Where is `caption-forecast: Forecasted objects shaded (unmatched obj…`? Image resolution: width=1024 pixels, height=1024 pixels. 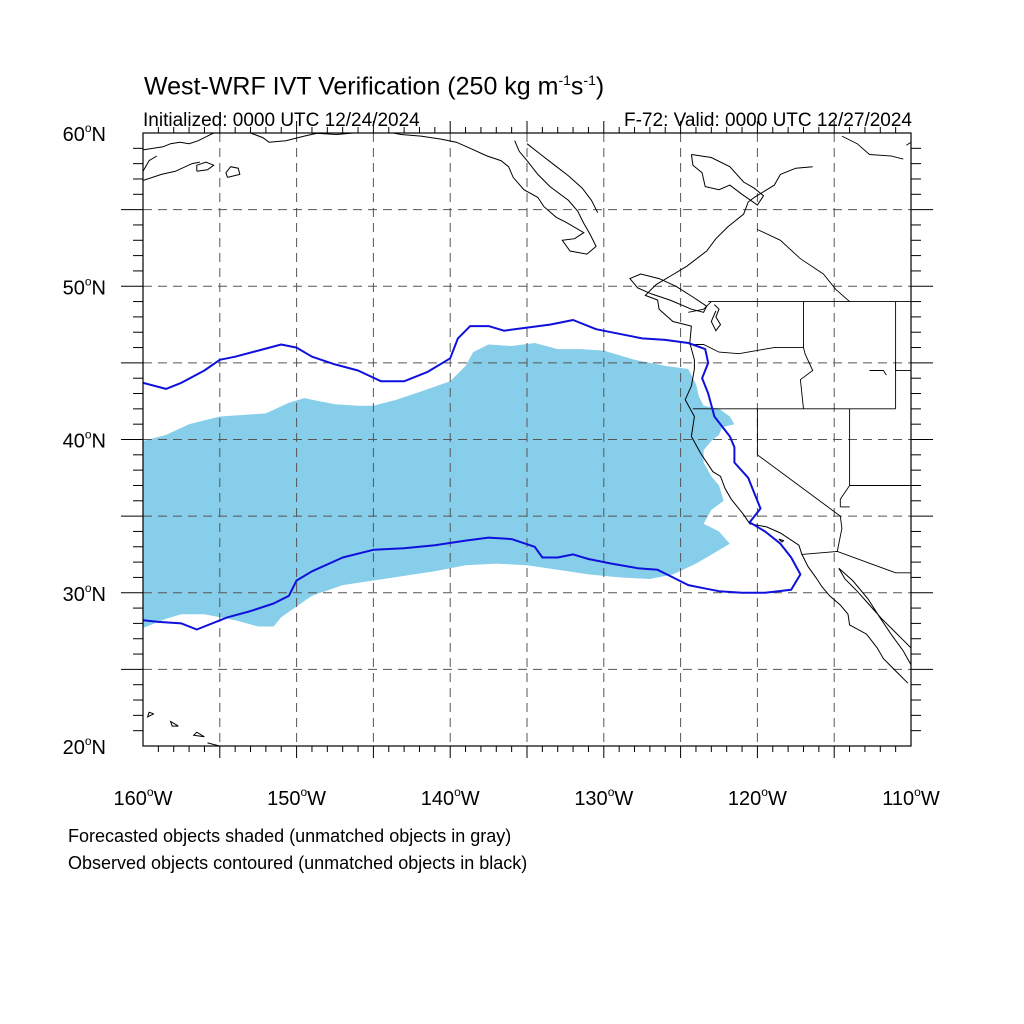
caption-forecast: Forecasted objects shaded (unmatched obj… is located at coordinates (290, 836).